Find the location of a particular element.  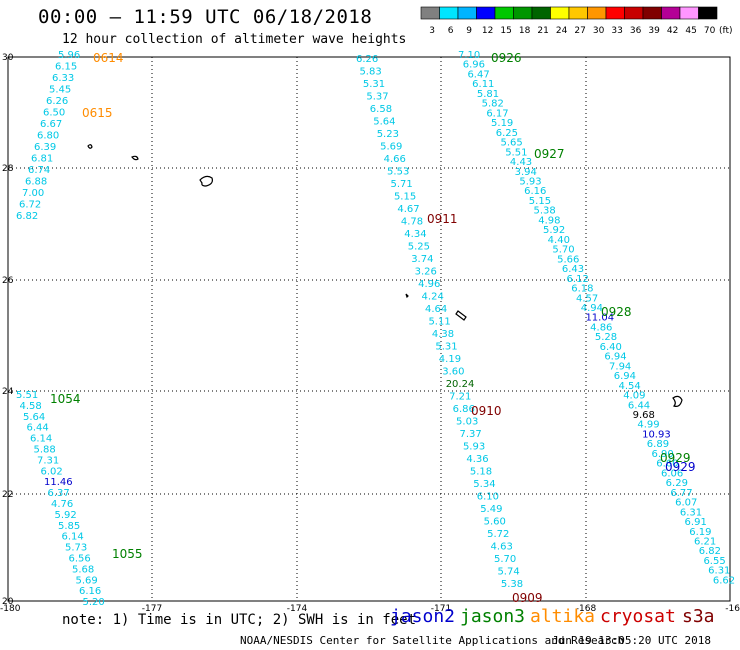

wave-height-label: 6.60 is located at coordinates (667, 464).